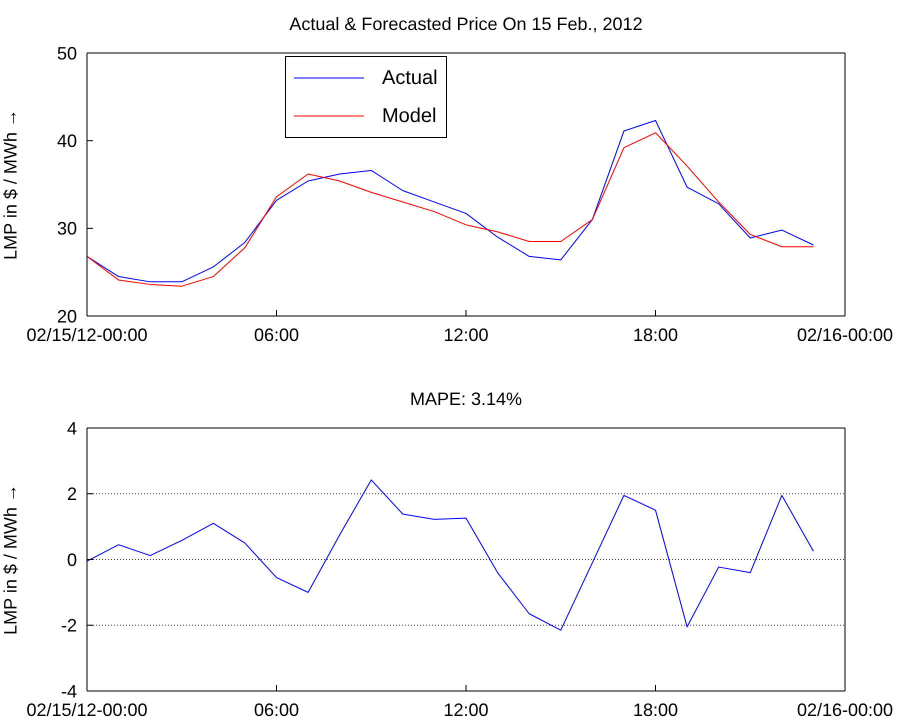 This screenshot has height=720, width=904. I want to click on y-tick-label: 2, so click(71, 494).